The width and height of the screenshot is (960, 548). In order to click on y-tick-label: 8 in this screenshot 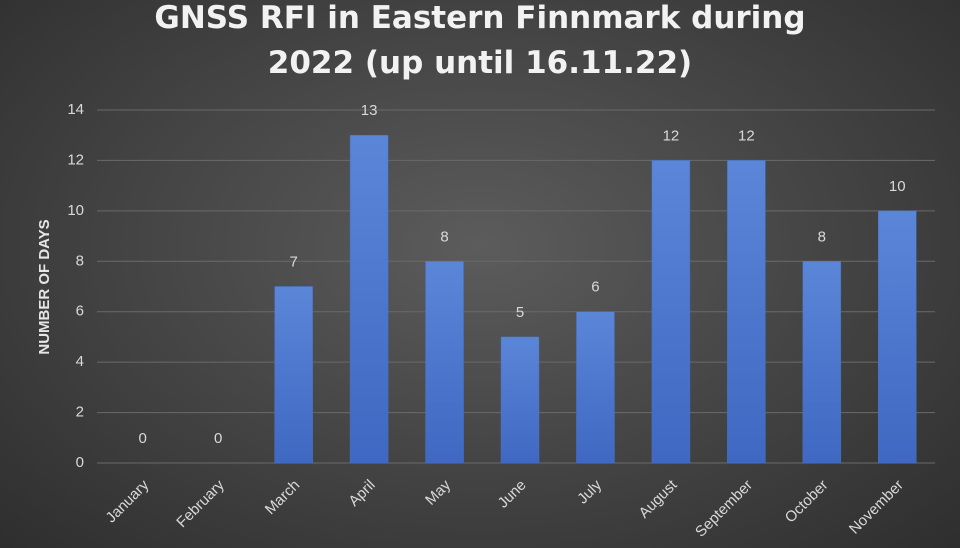, I will do `click(80, 260)`.